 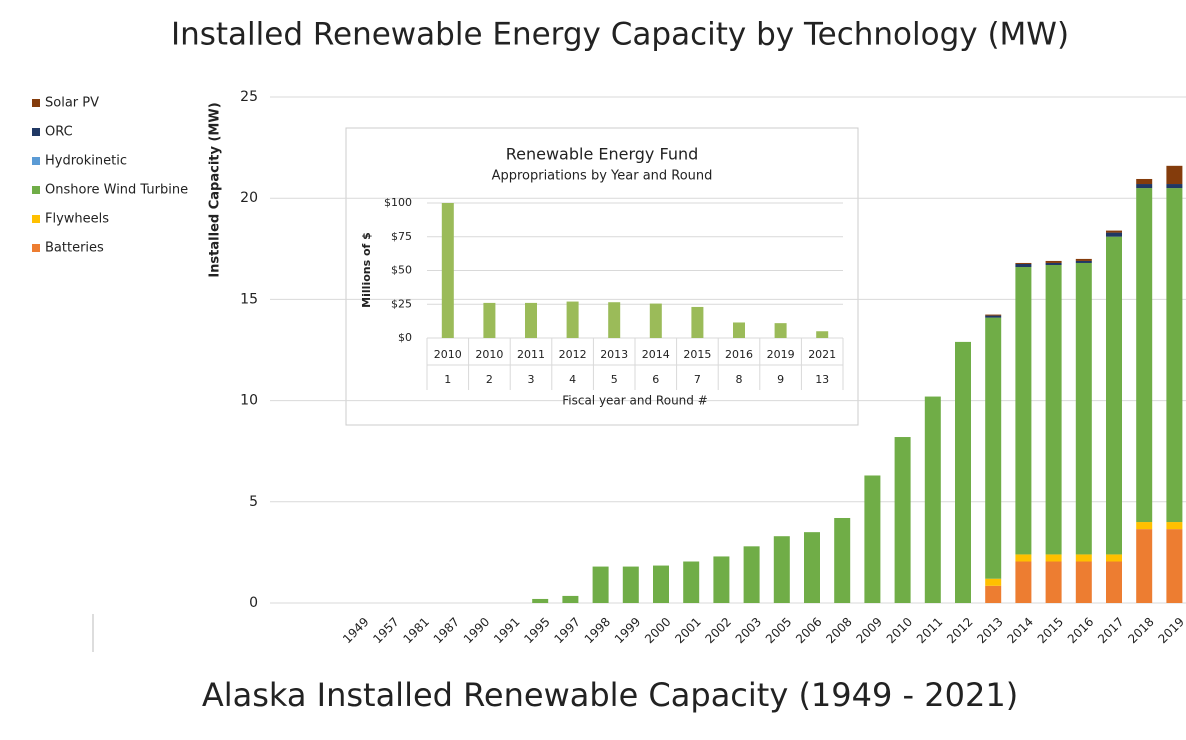 What do you see at coordinates (215, 189) in the screenshot?
I see `y-axis-label: Installed Capacity (MW)` at bounding box center [215, 189].